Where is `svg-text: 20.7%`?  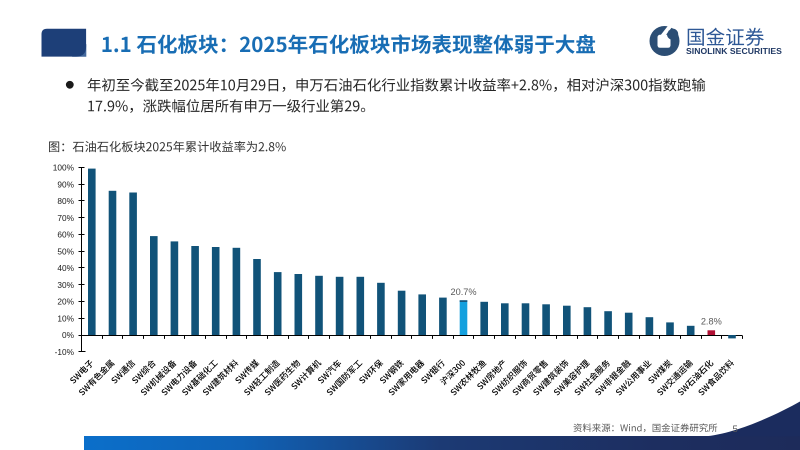
svg-text: 20.7% is located at coordinates (463, 292).